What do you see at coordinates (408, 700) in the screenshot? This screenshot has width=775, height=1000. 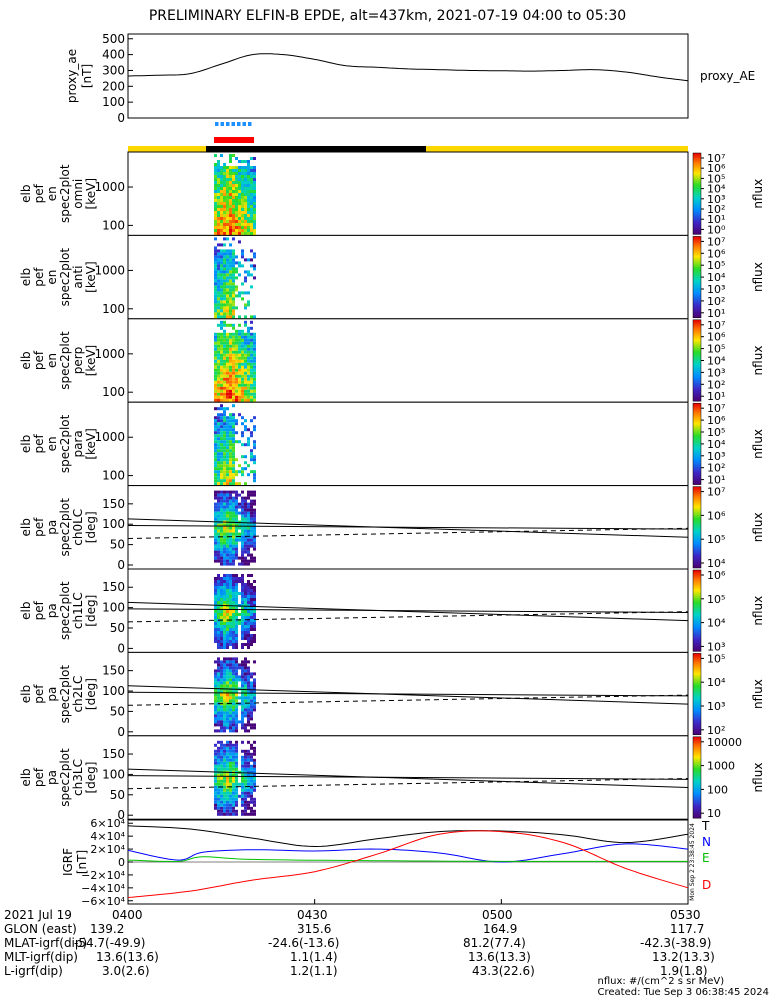 I see `anti-loss-cone-line` at bounding box center [408, 700].